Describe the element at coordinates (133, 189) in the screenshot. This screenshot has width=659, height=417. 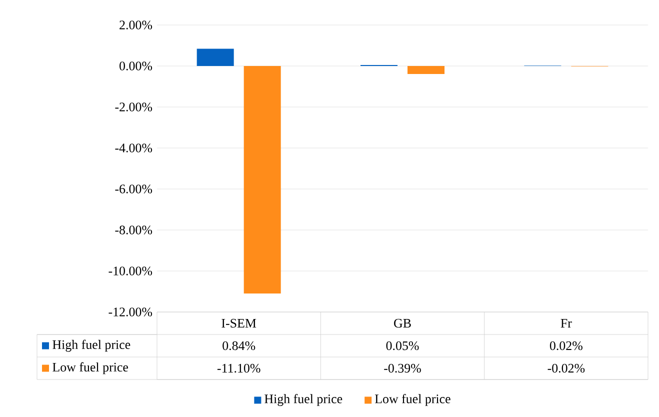
I see `y-tick-label: -6.00%` at that location.